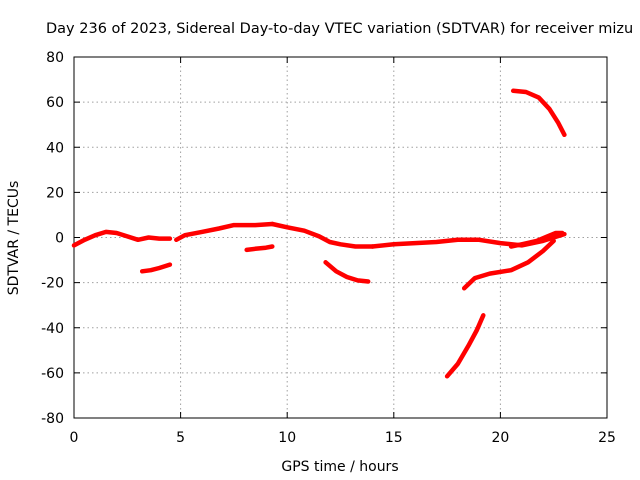 This screenshot has width=640, height=480. I want to click on x-tick-label: 0, so click(74, 438).